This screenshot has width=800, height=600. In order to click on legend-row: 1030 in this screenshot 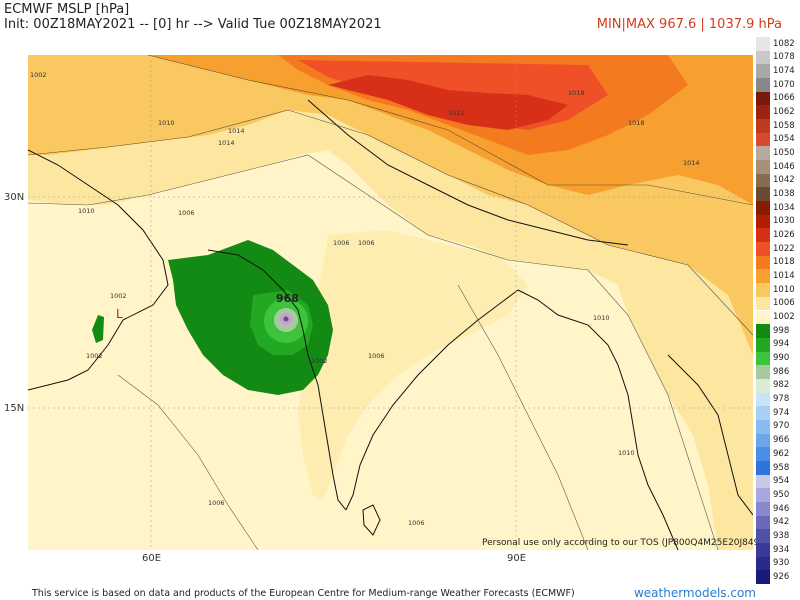, I will do `click(778, 221)`.